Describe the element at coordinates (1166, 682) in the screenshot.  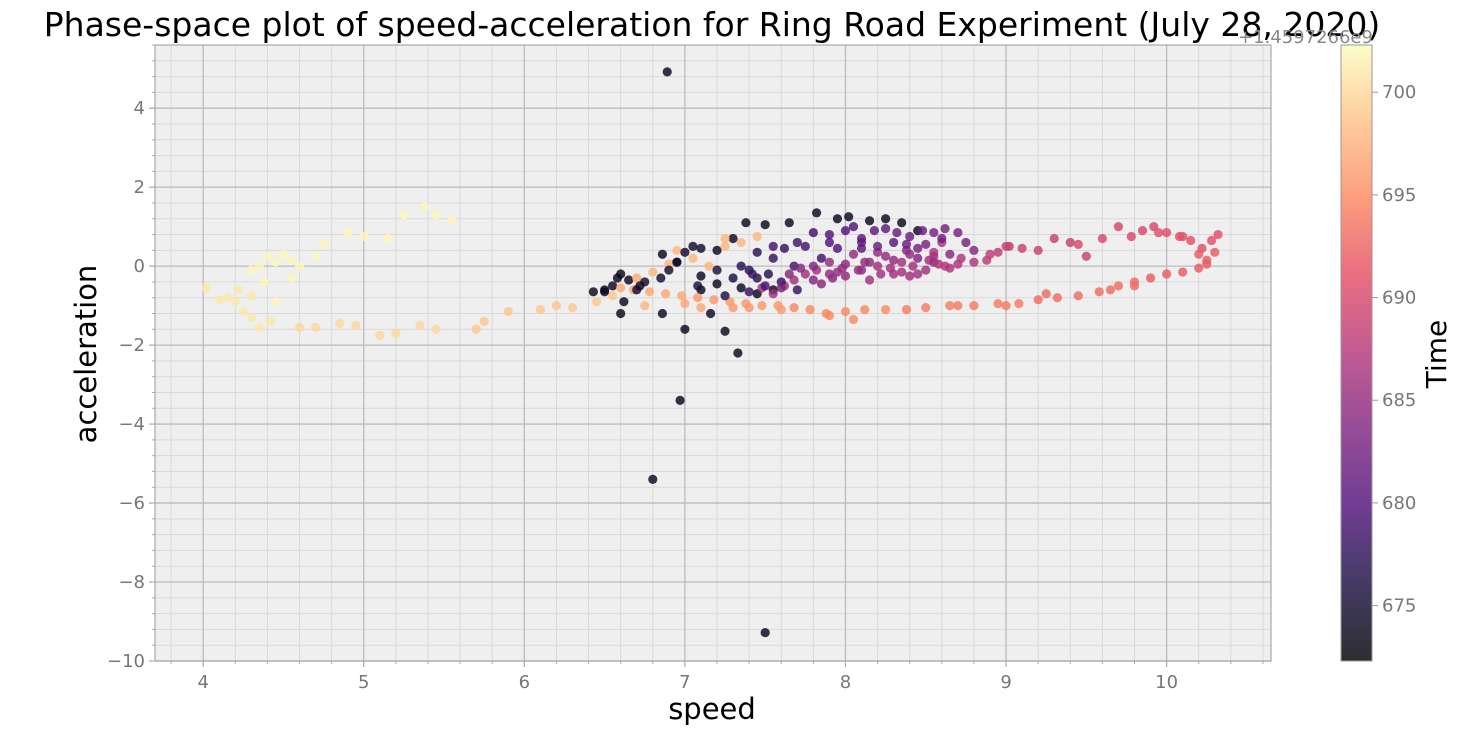
I see `x-tick-label: 10` at that location.